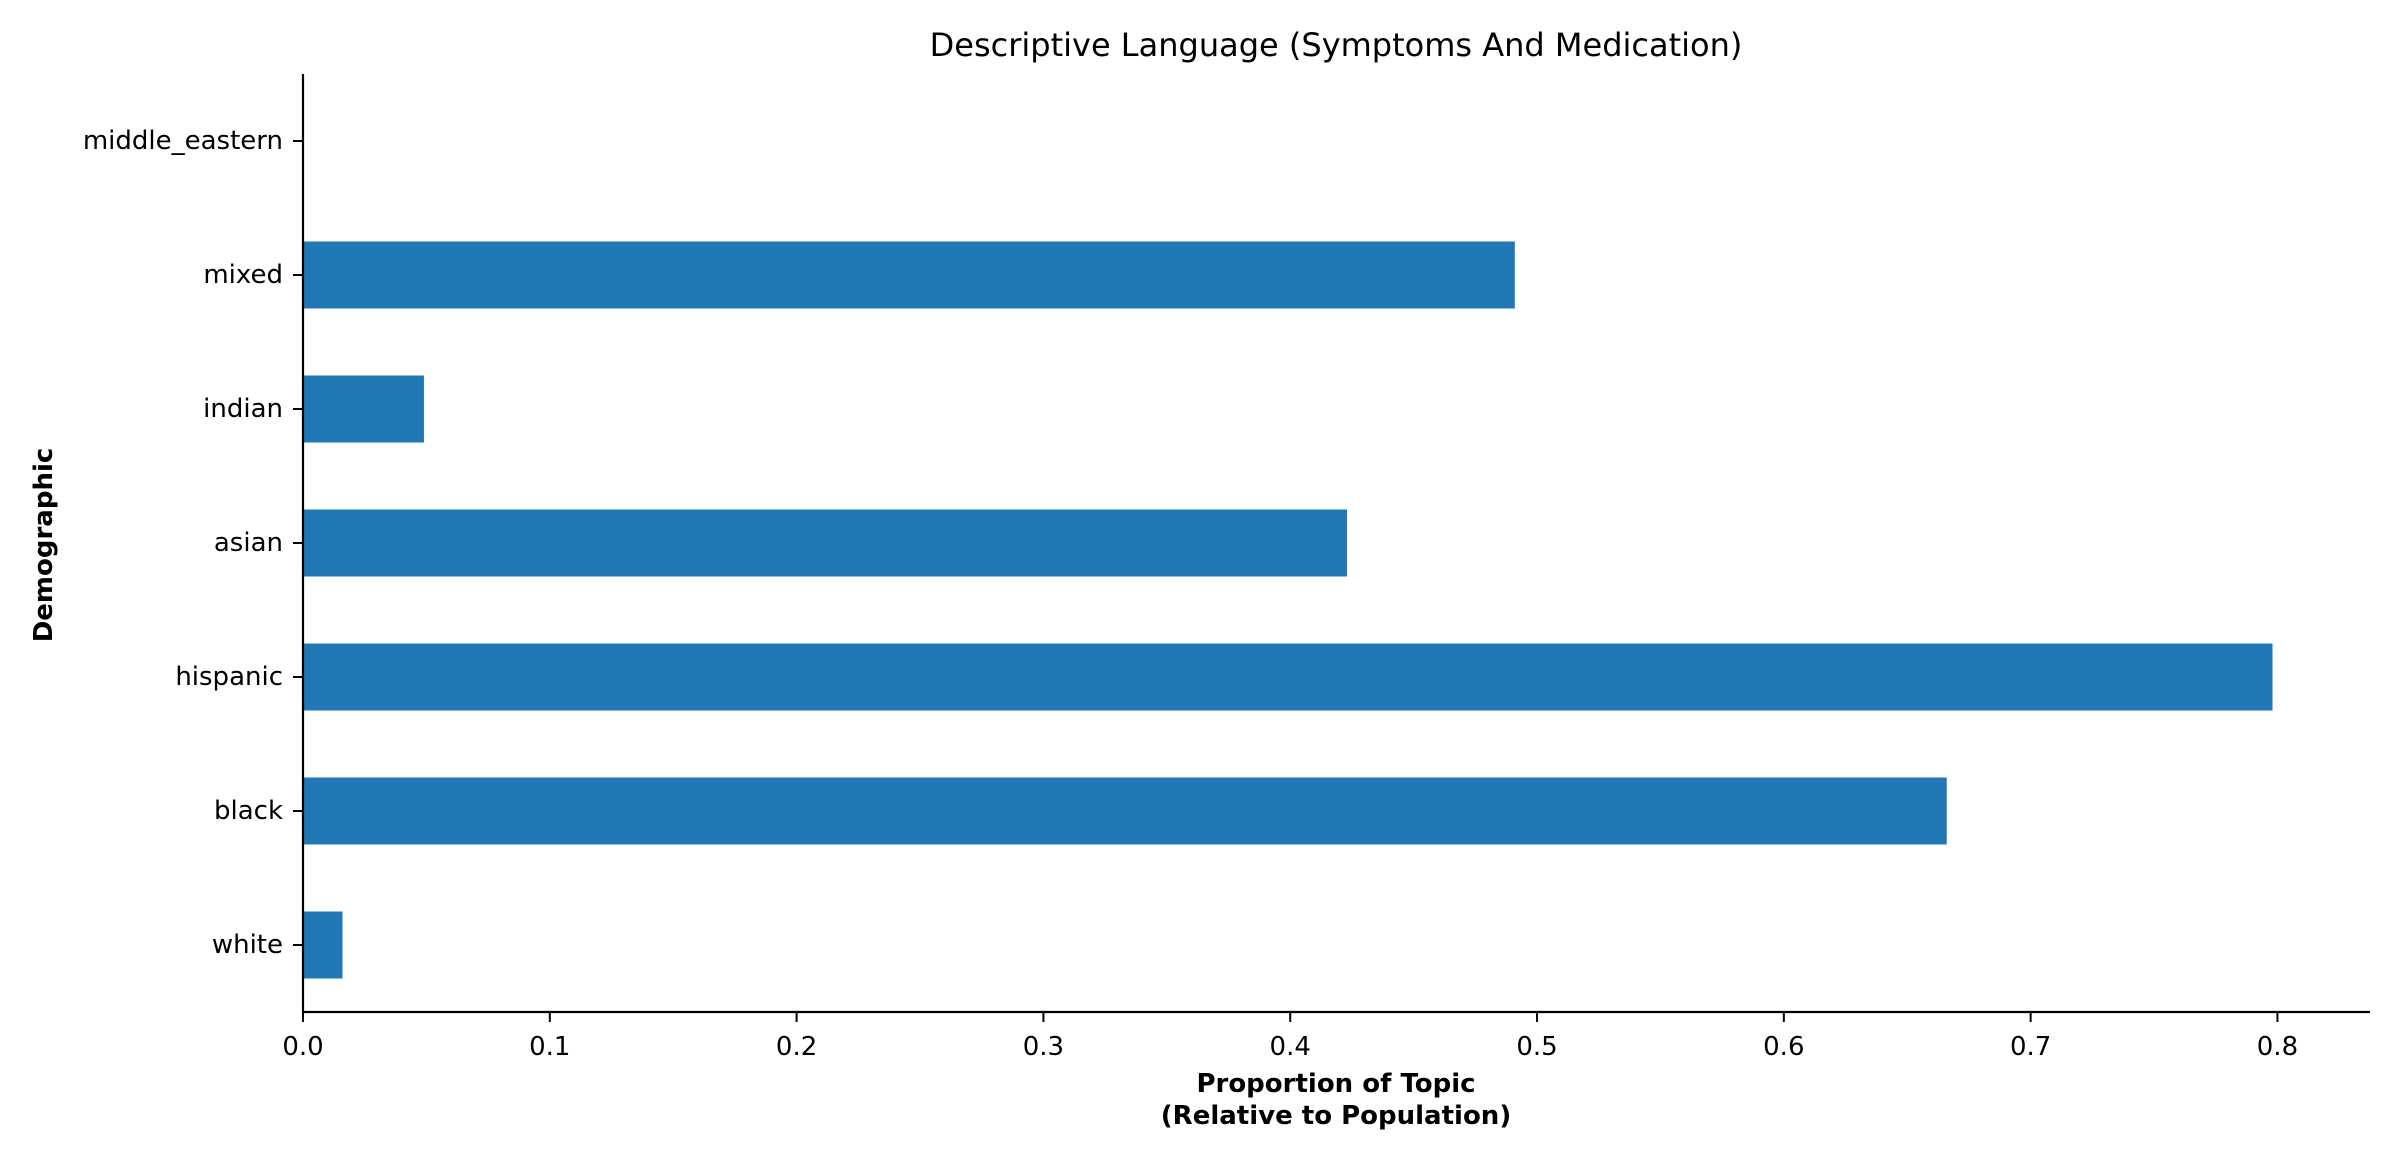 The height and width of the screenshot is (1160, 2400). I want to click on x-tick-label-1: 0.1, so click(549, 1047).